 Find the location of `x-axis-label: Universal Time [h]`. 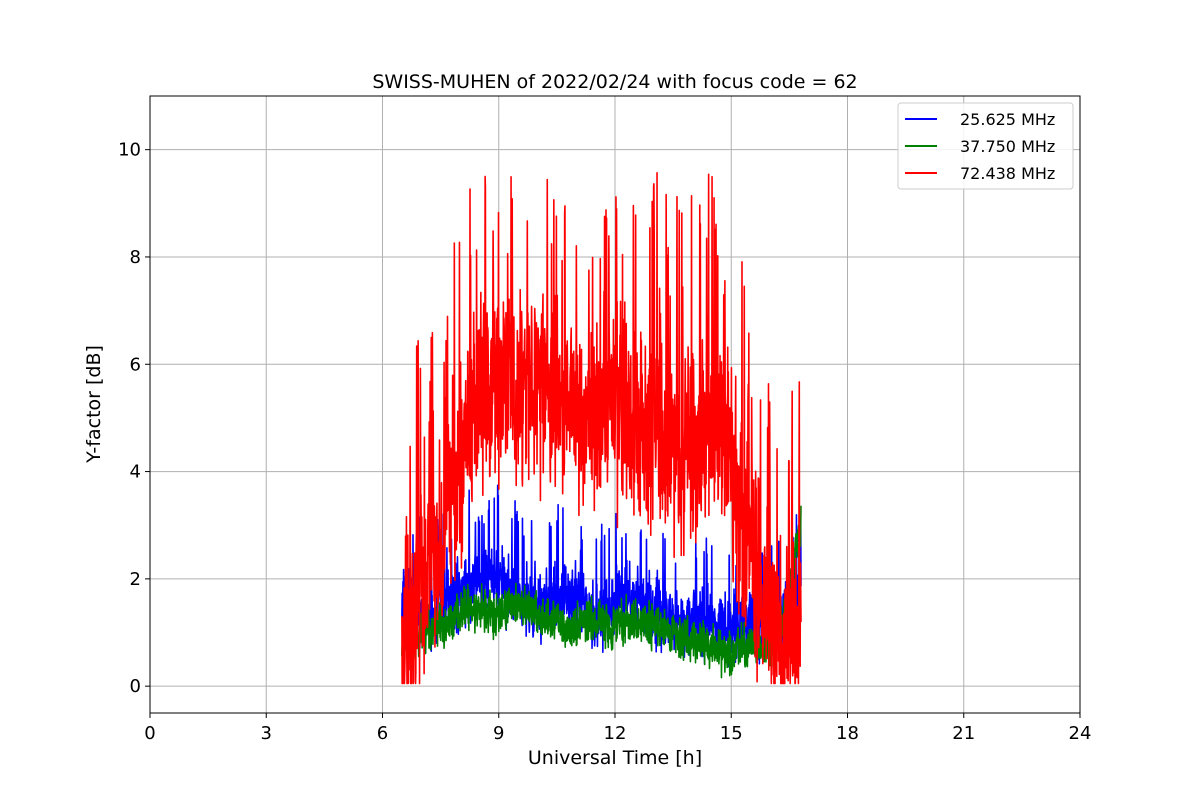

x-axis-label: Universal Time [h] is located at coordinates (615, 758).